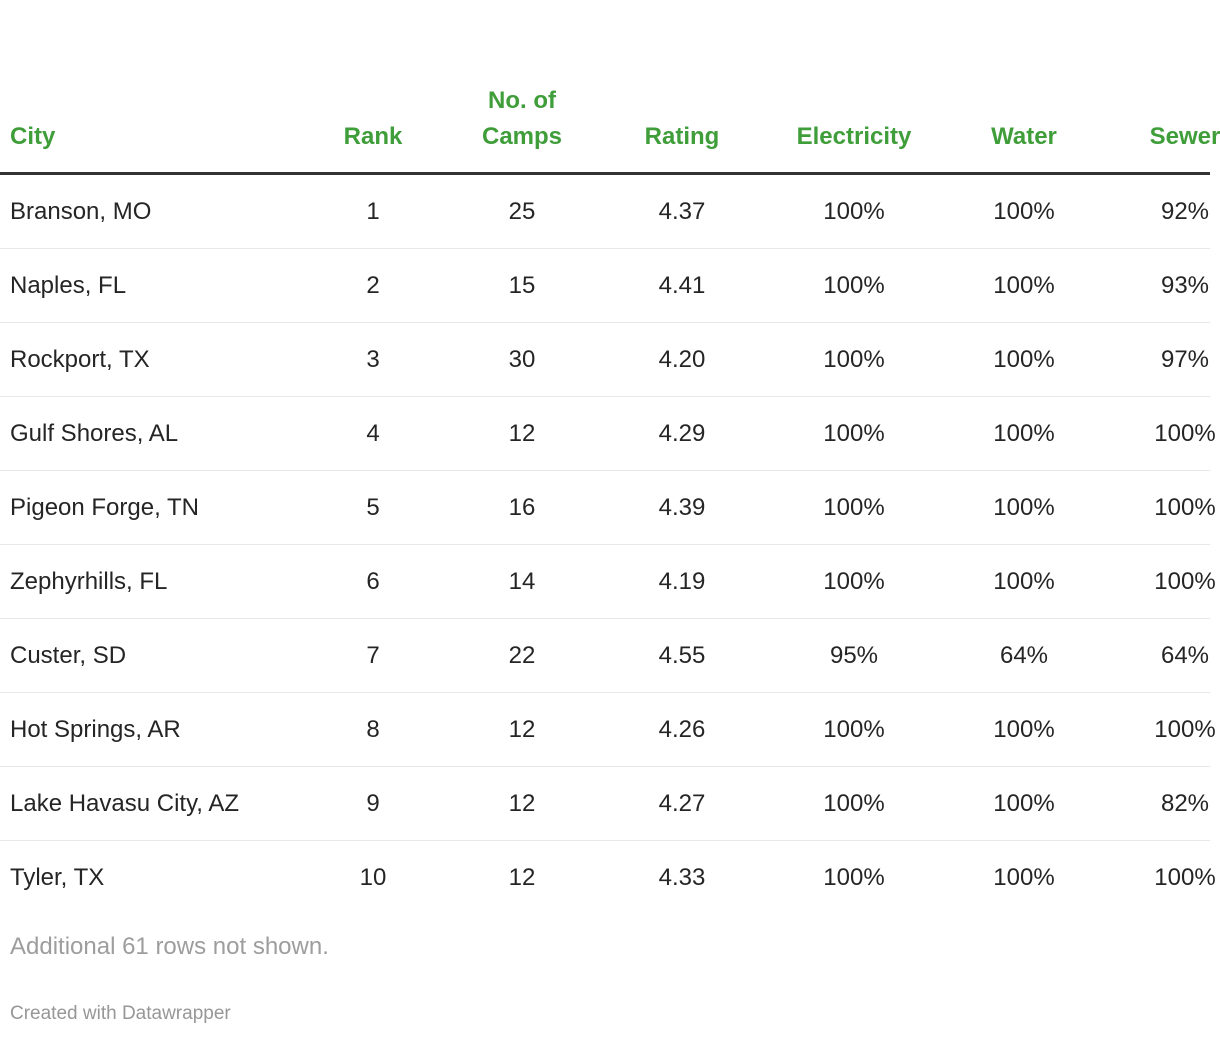 The height and width of the screenshot is (1038, 1220). I want to click on column-header-rank: Rank, so click(373, 137).